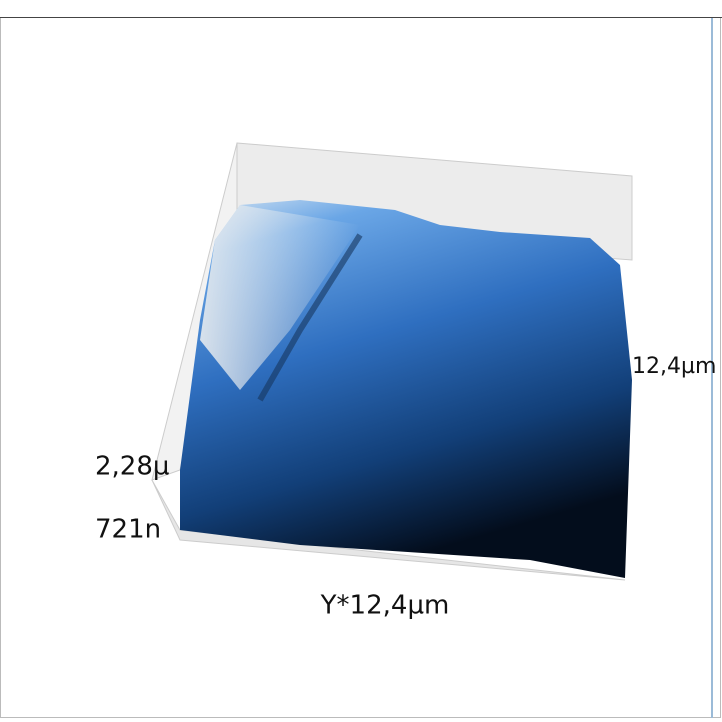 The image size is (722, 722). I want to click on z-min-label: 721n, so click(128, 530).